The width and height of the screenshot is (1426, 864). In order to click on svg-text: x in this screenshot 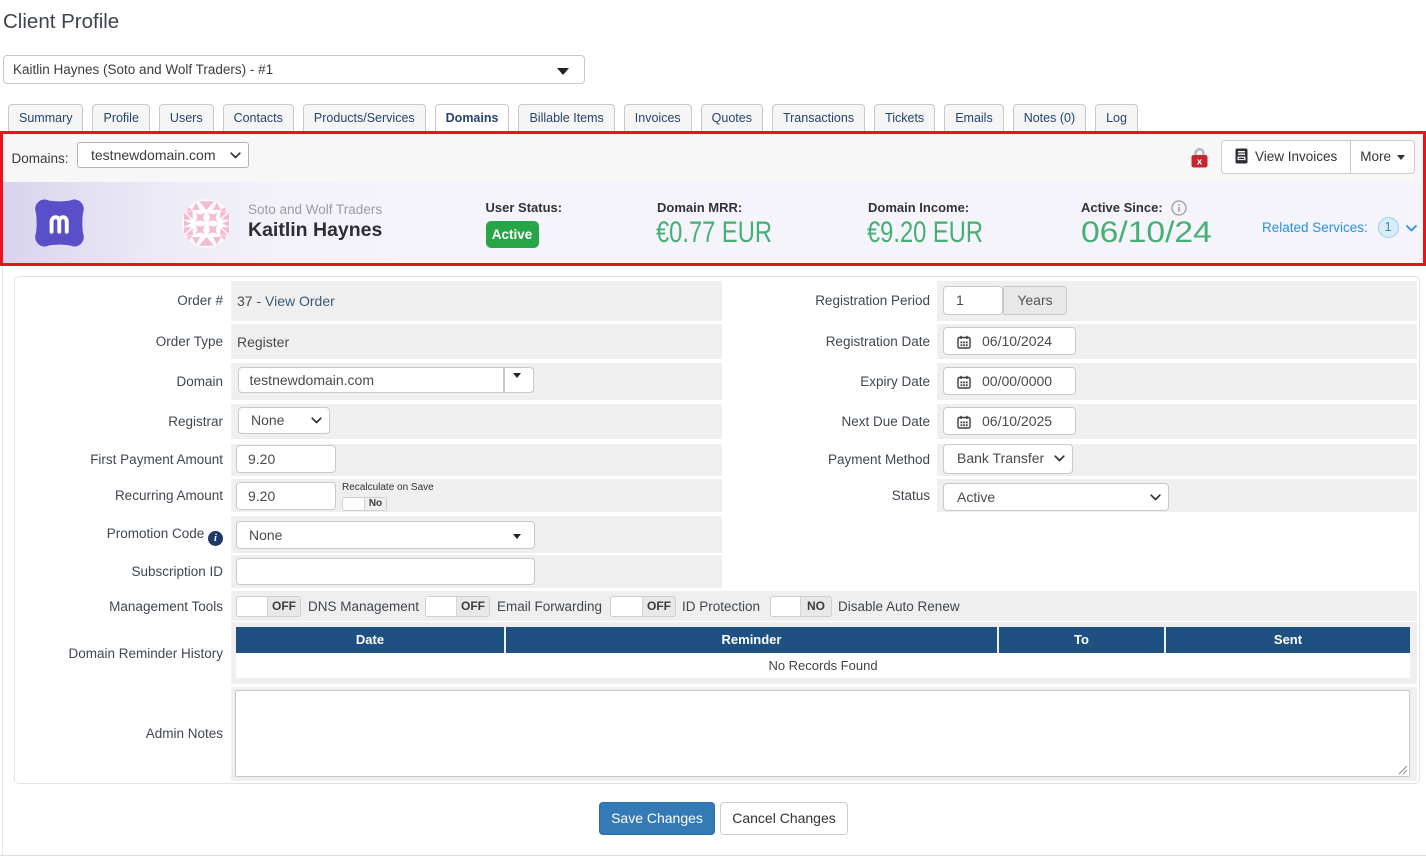, I will do `click(1199, 162)`.